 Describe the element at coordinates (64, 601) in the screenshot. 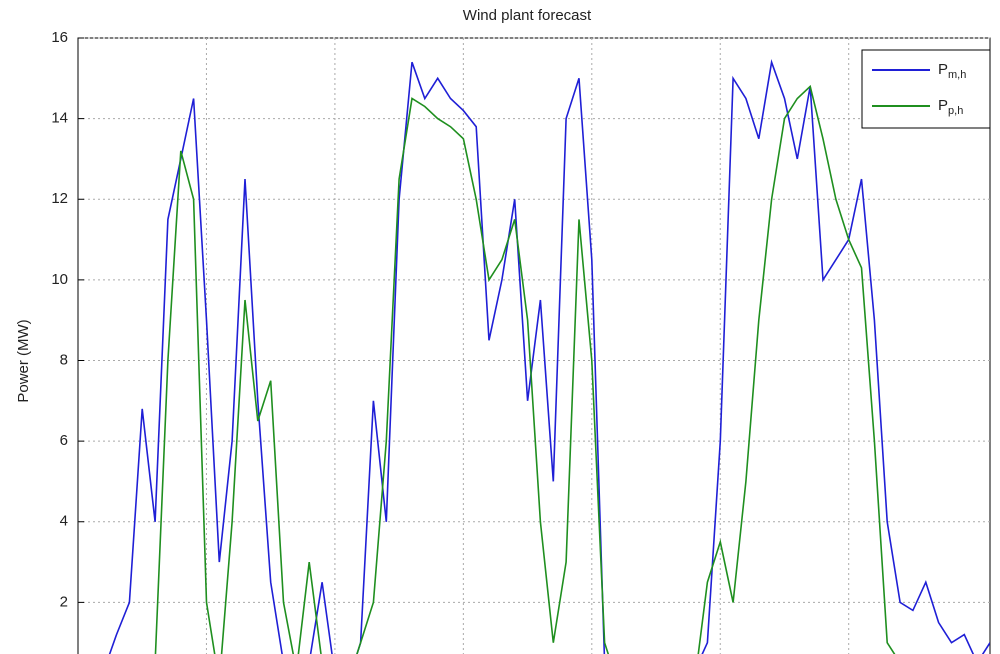

I see `y-tick-label: 2` at that location.